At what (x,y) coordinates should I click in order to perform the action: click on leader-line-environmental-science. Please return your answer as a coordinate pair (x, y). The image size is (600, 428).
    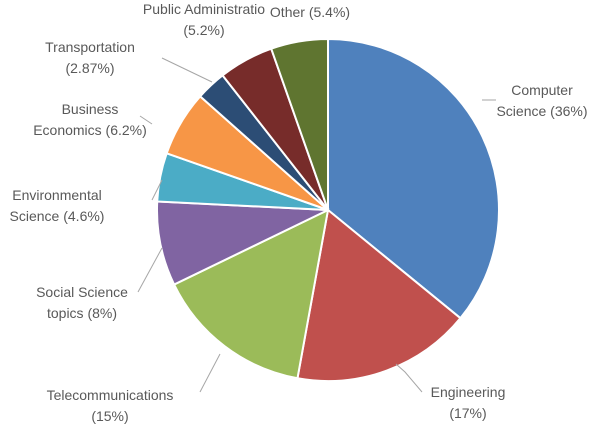
    Looking at the image, I should click on (157, 190).